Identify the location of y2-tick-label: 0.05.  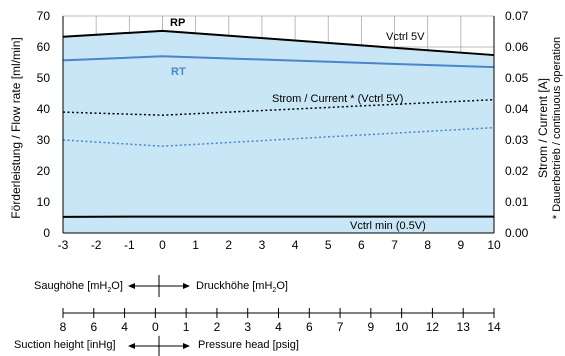
(517, 78).